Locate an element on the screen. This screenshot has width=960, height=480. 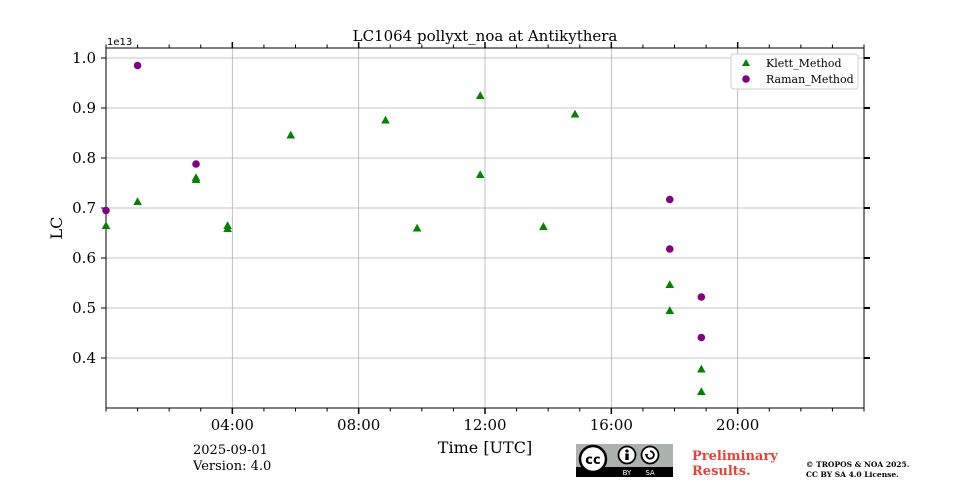
x-tick-label: 04:00 is located at coordinates (232, 425).